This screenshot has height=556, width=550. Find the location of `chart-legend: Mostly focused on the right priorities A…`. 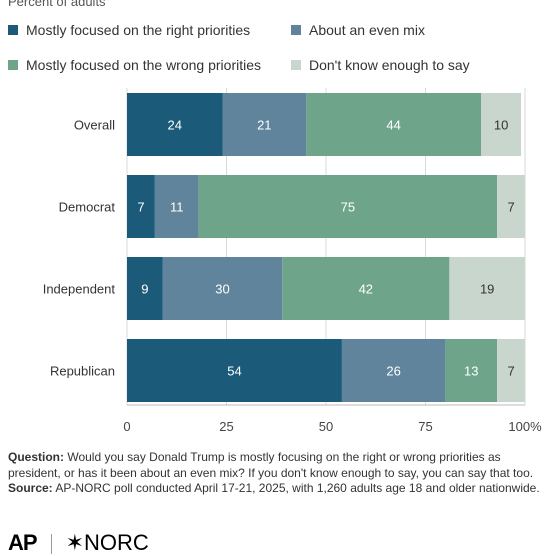

chart-legend: Mostly focused on the right priorities A… is located at coordinates (275, 40).